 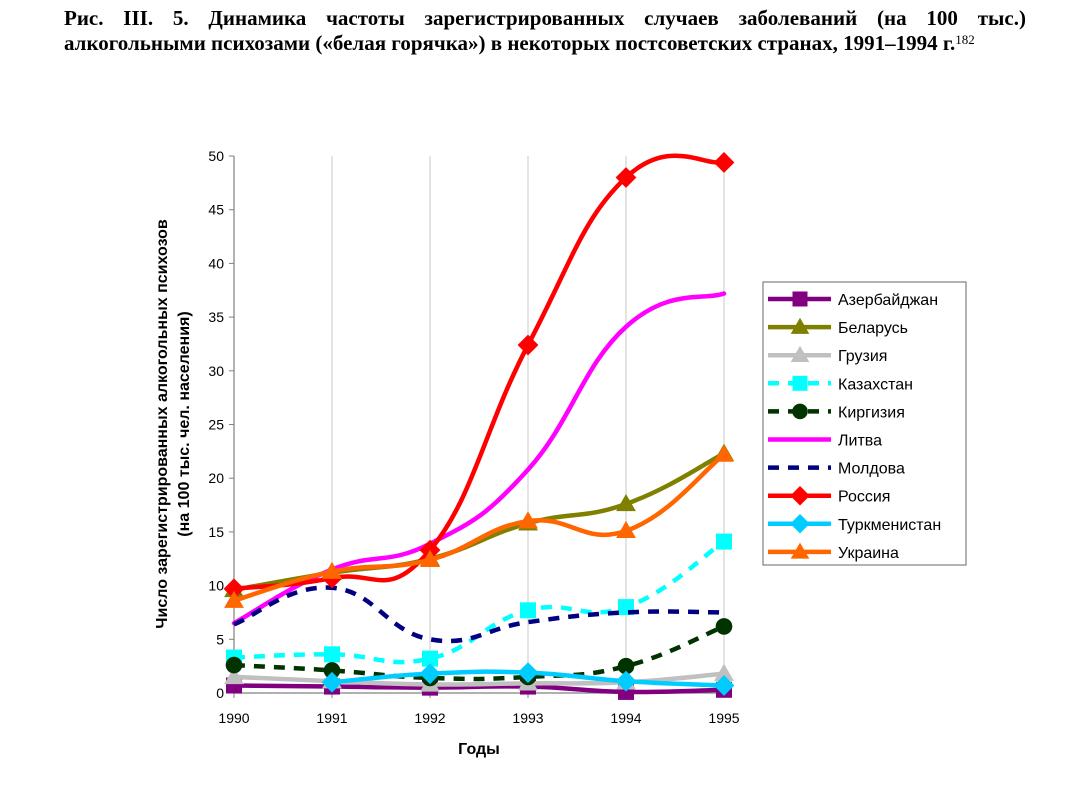 What do you see at coordinates (216, 425) in the screenshot?
I see `y-tick-label: 25` at bounding box center [216, 425].